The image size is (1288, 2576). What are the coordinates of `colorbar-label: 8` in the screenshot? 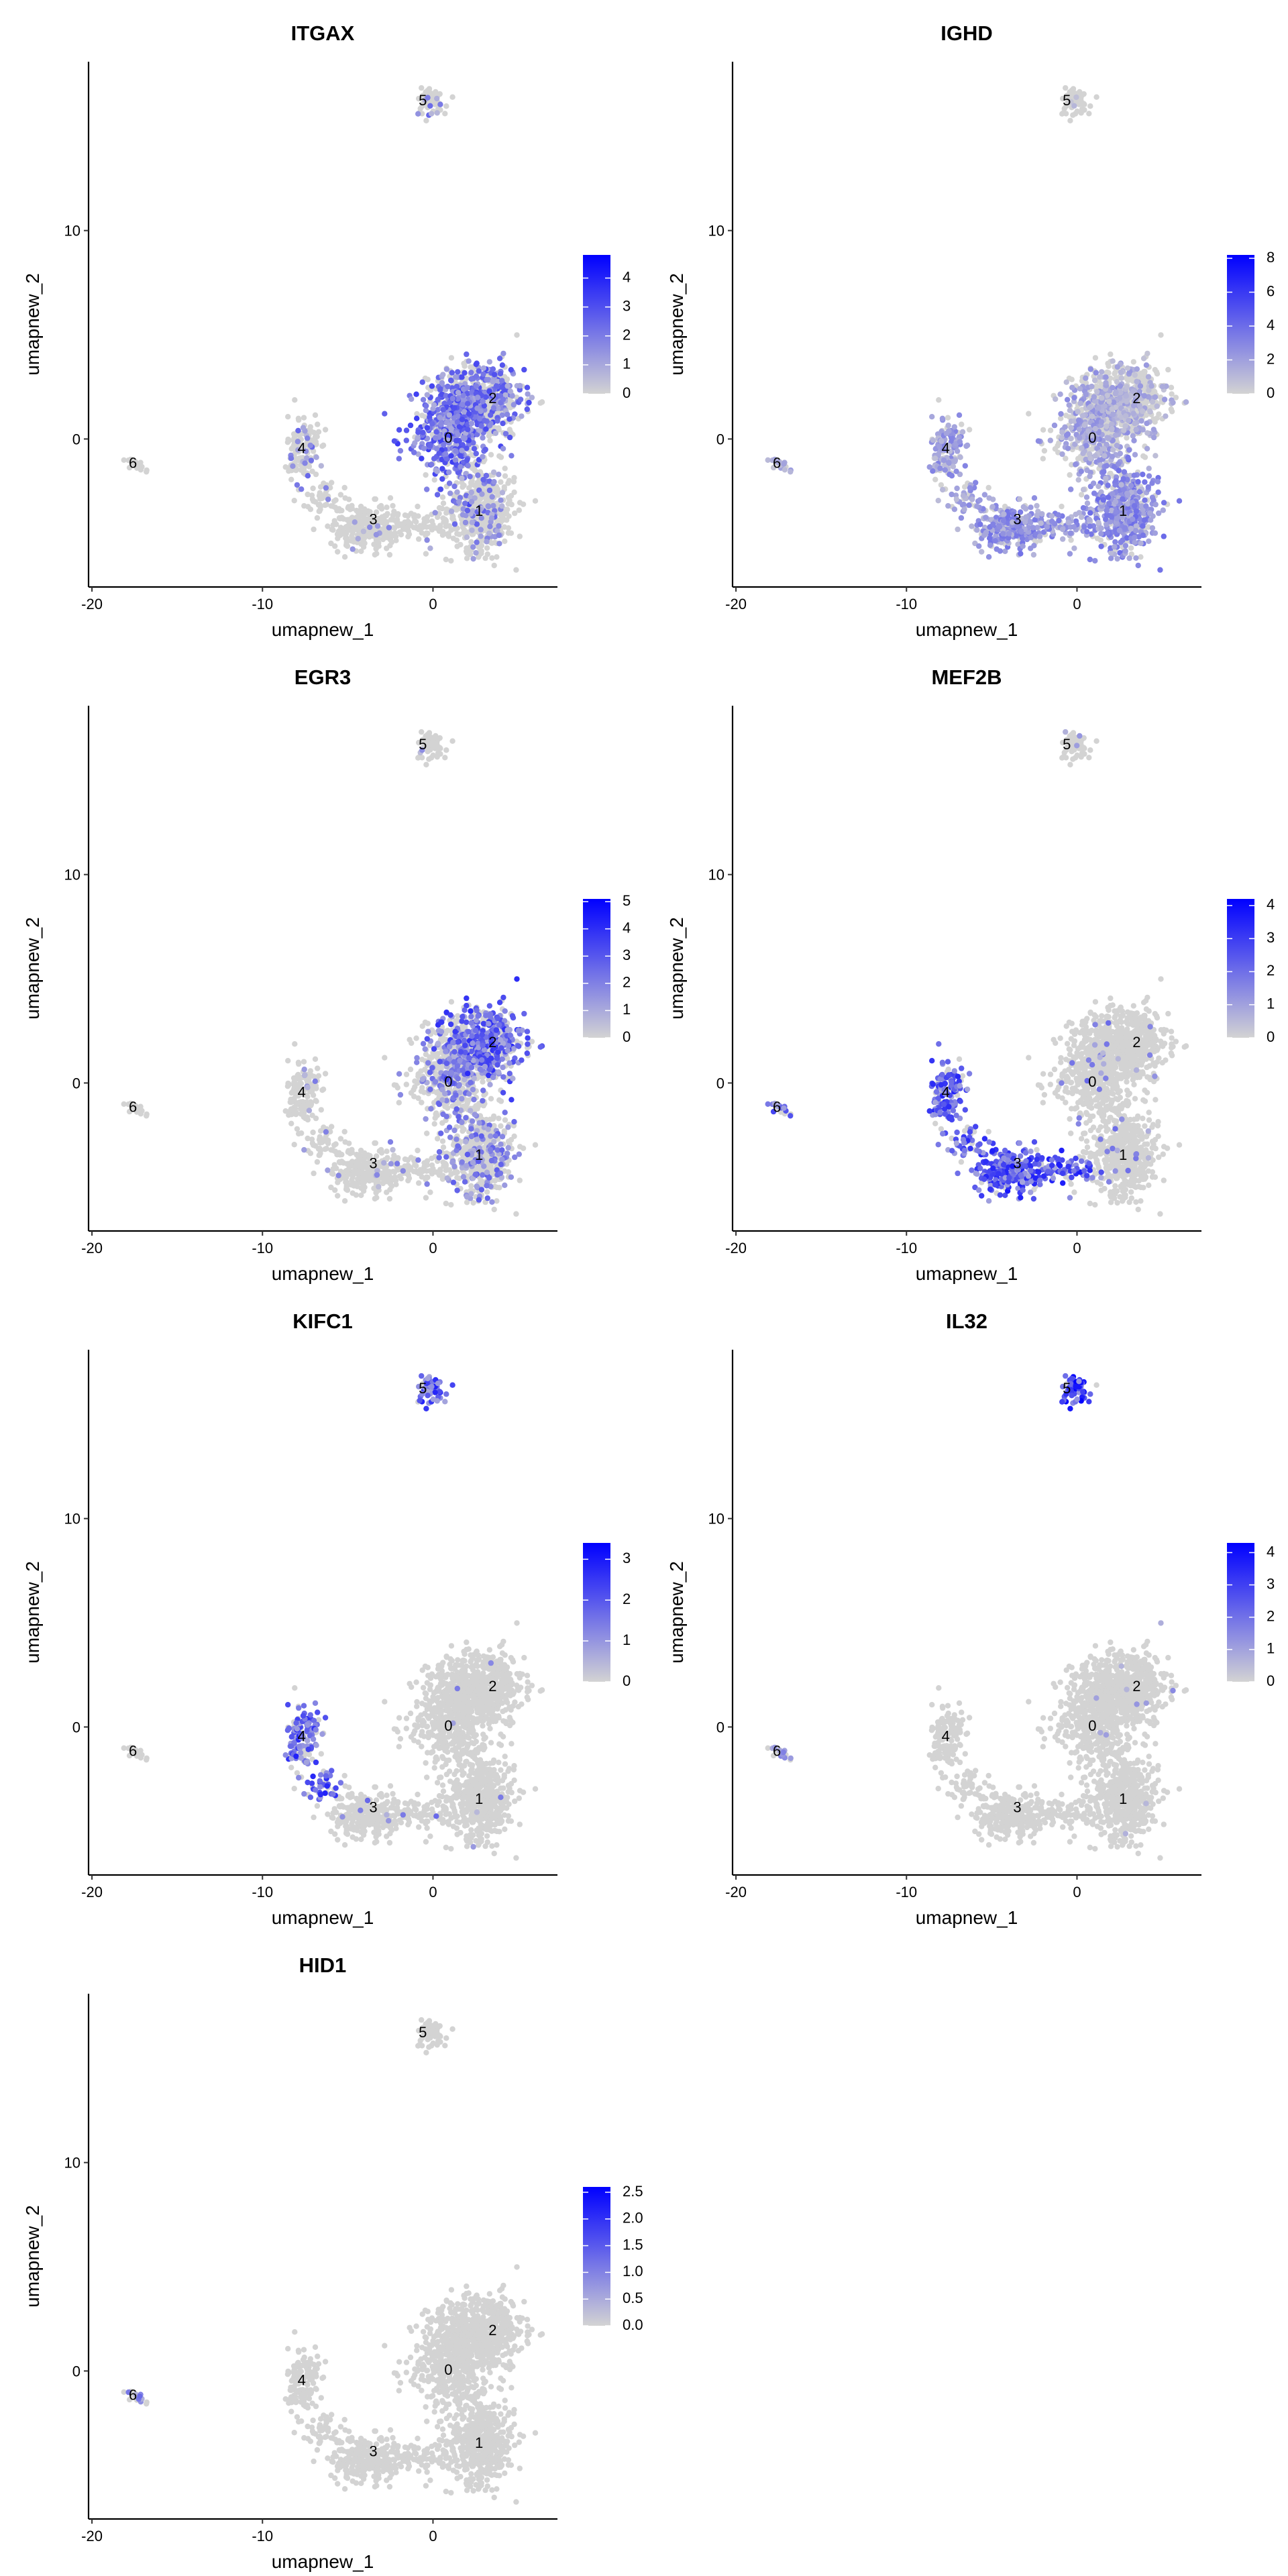 It's located at (1271, 257).